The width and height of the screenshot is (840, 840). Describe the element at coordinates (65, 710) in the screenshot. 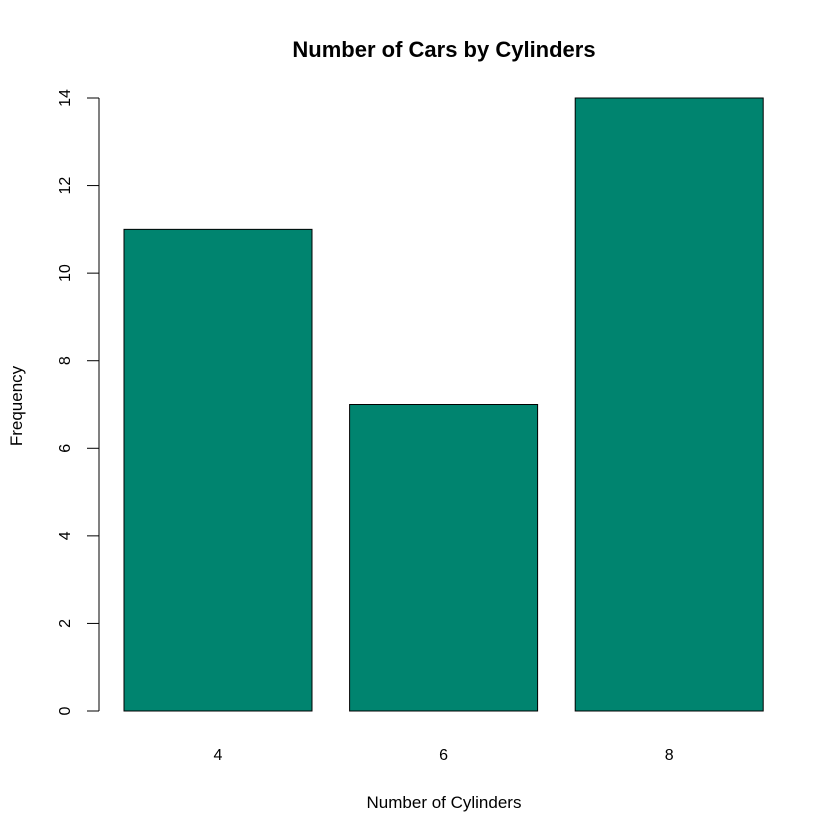

I see `y-tick-label: 0` at that location.